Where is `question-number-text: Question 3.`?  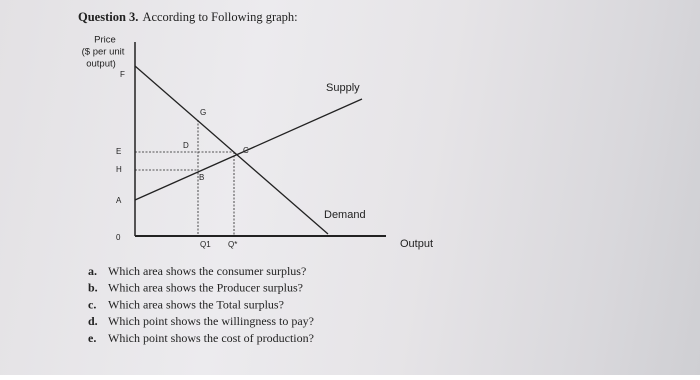 question-number-text: Question 3. is located at coordinates (108, 17).